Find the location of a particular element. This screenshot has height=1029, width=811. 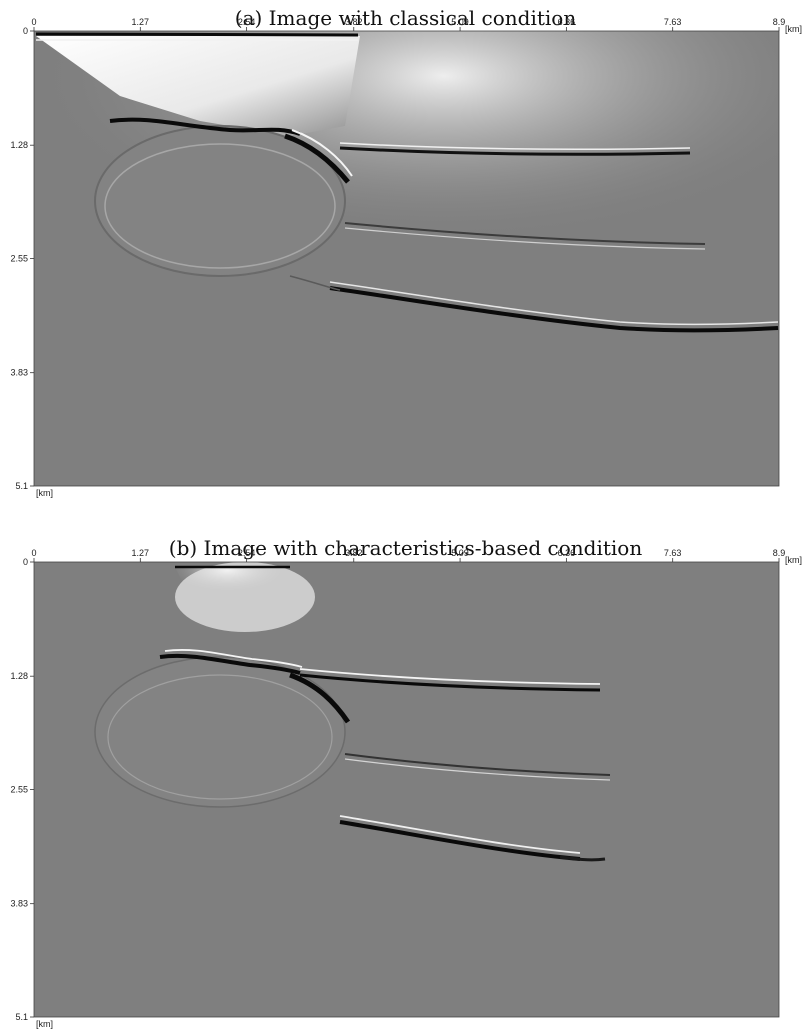

panel-a-y-tick-label: 2.55 is located at coordinates (19, 259).